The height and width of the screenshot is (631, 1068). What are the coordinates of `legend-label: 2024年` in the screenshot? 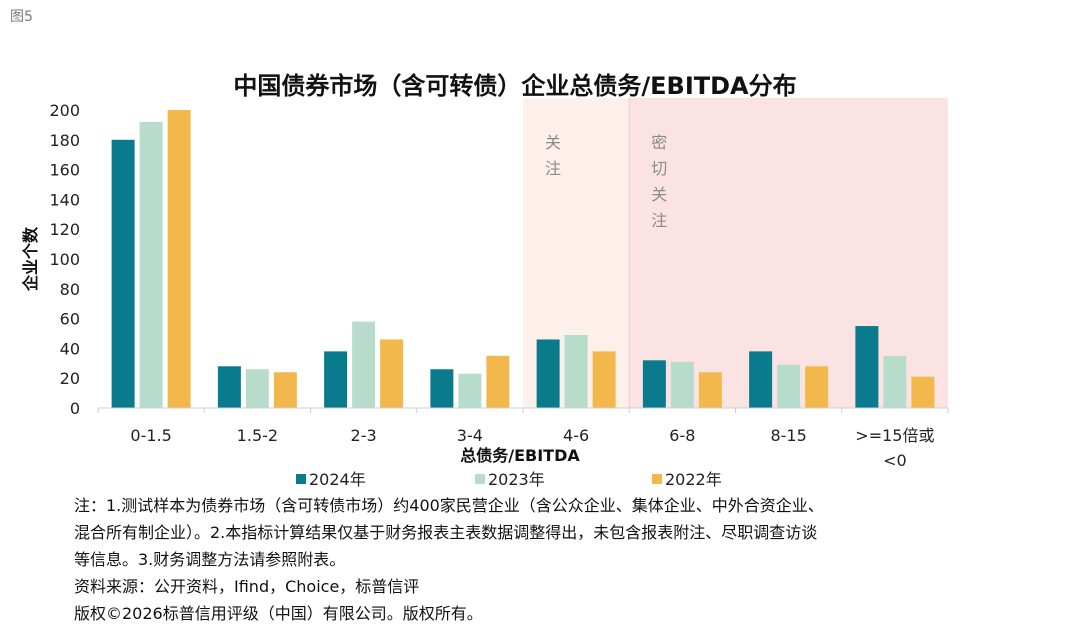 It's located at (337, 479).